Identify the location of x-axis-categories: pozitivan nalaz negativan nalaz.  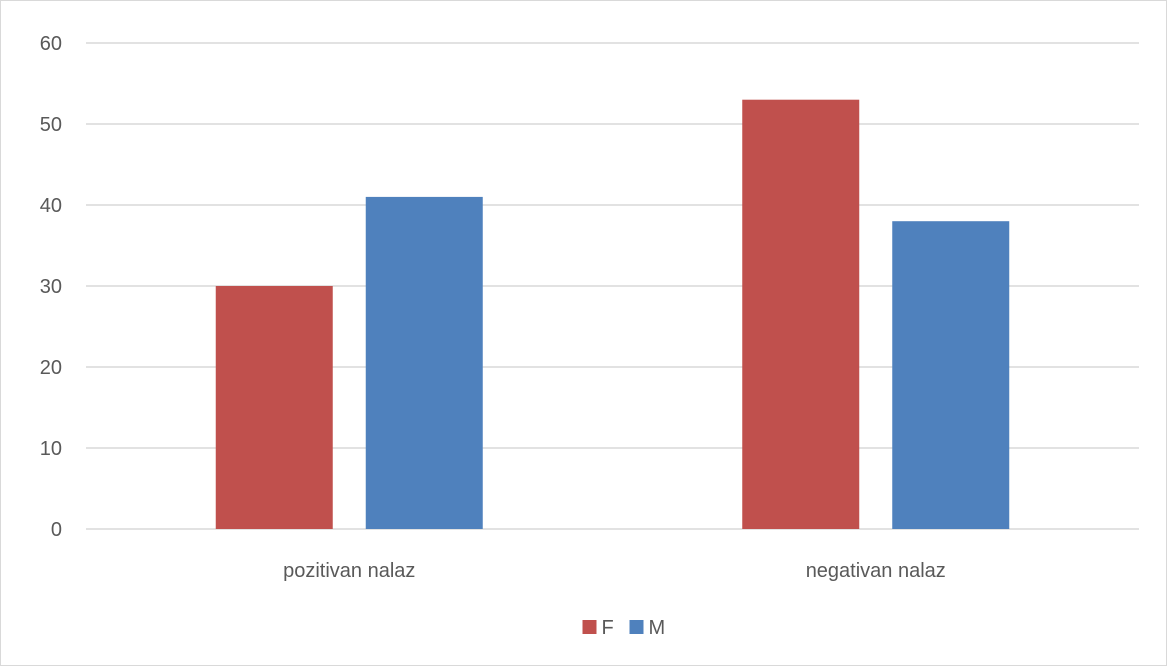
(614, 571).